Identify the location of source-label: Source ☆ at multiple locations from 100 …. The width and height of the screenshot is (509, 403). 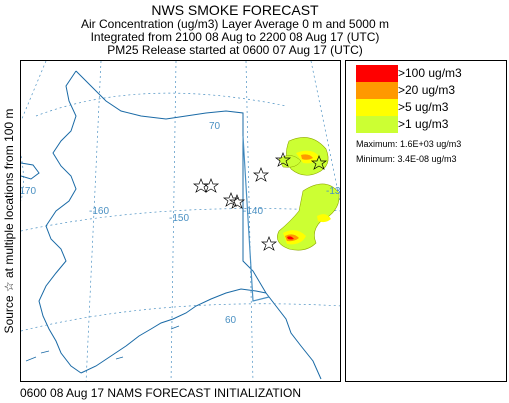
(9, 221).